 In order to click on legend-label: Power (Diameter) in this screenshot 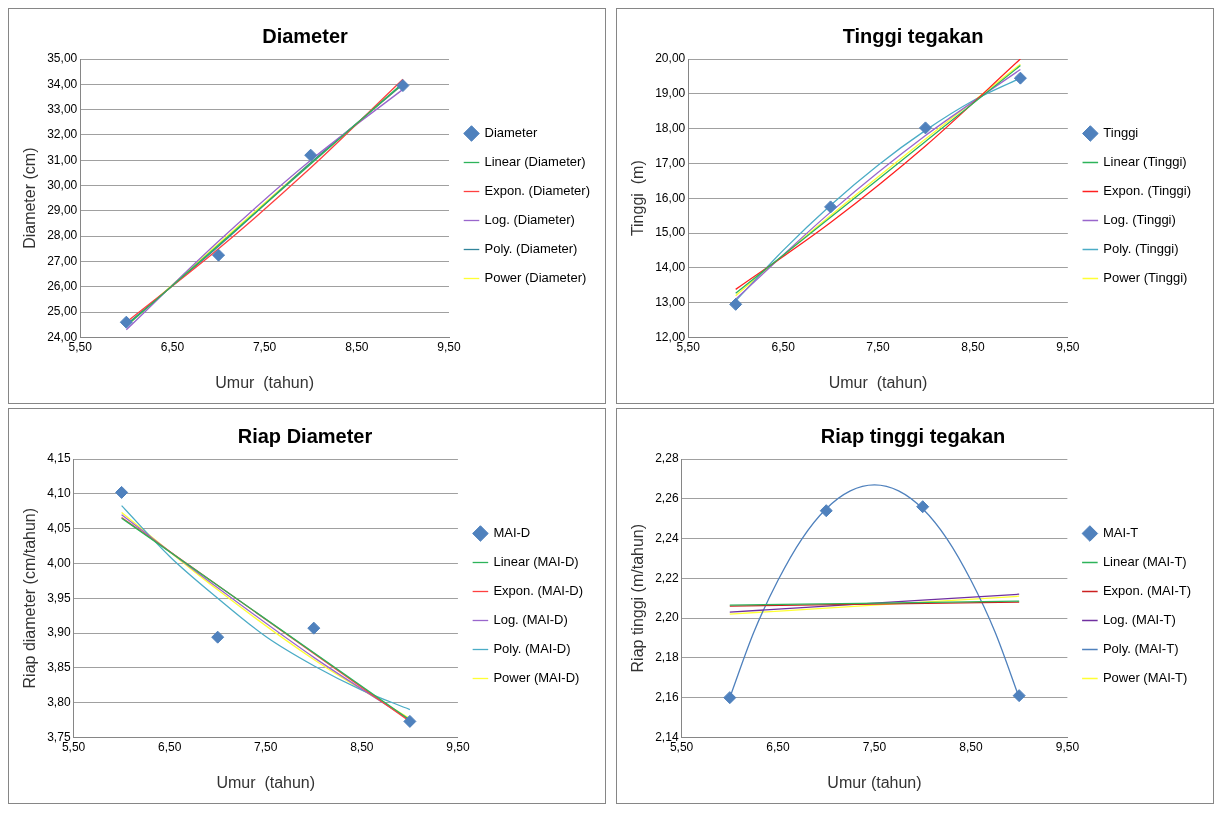, I will do `click(535, 278)`.